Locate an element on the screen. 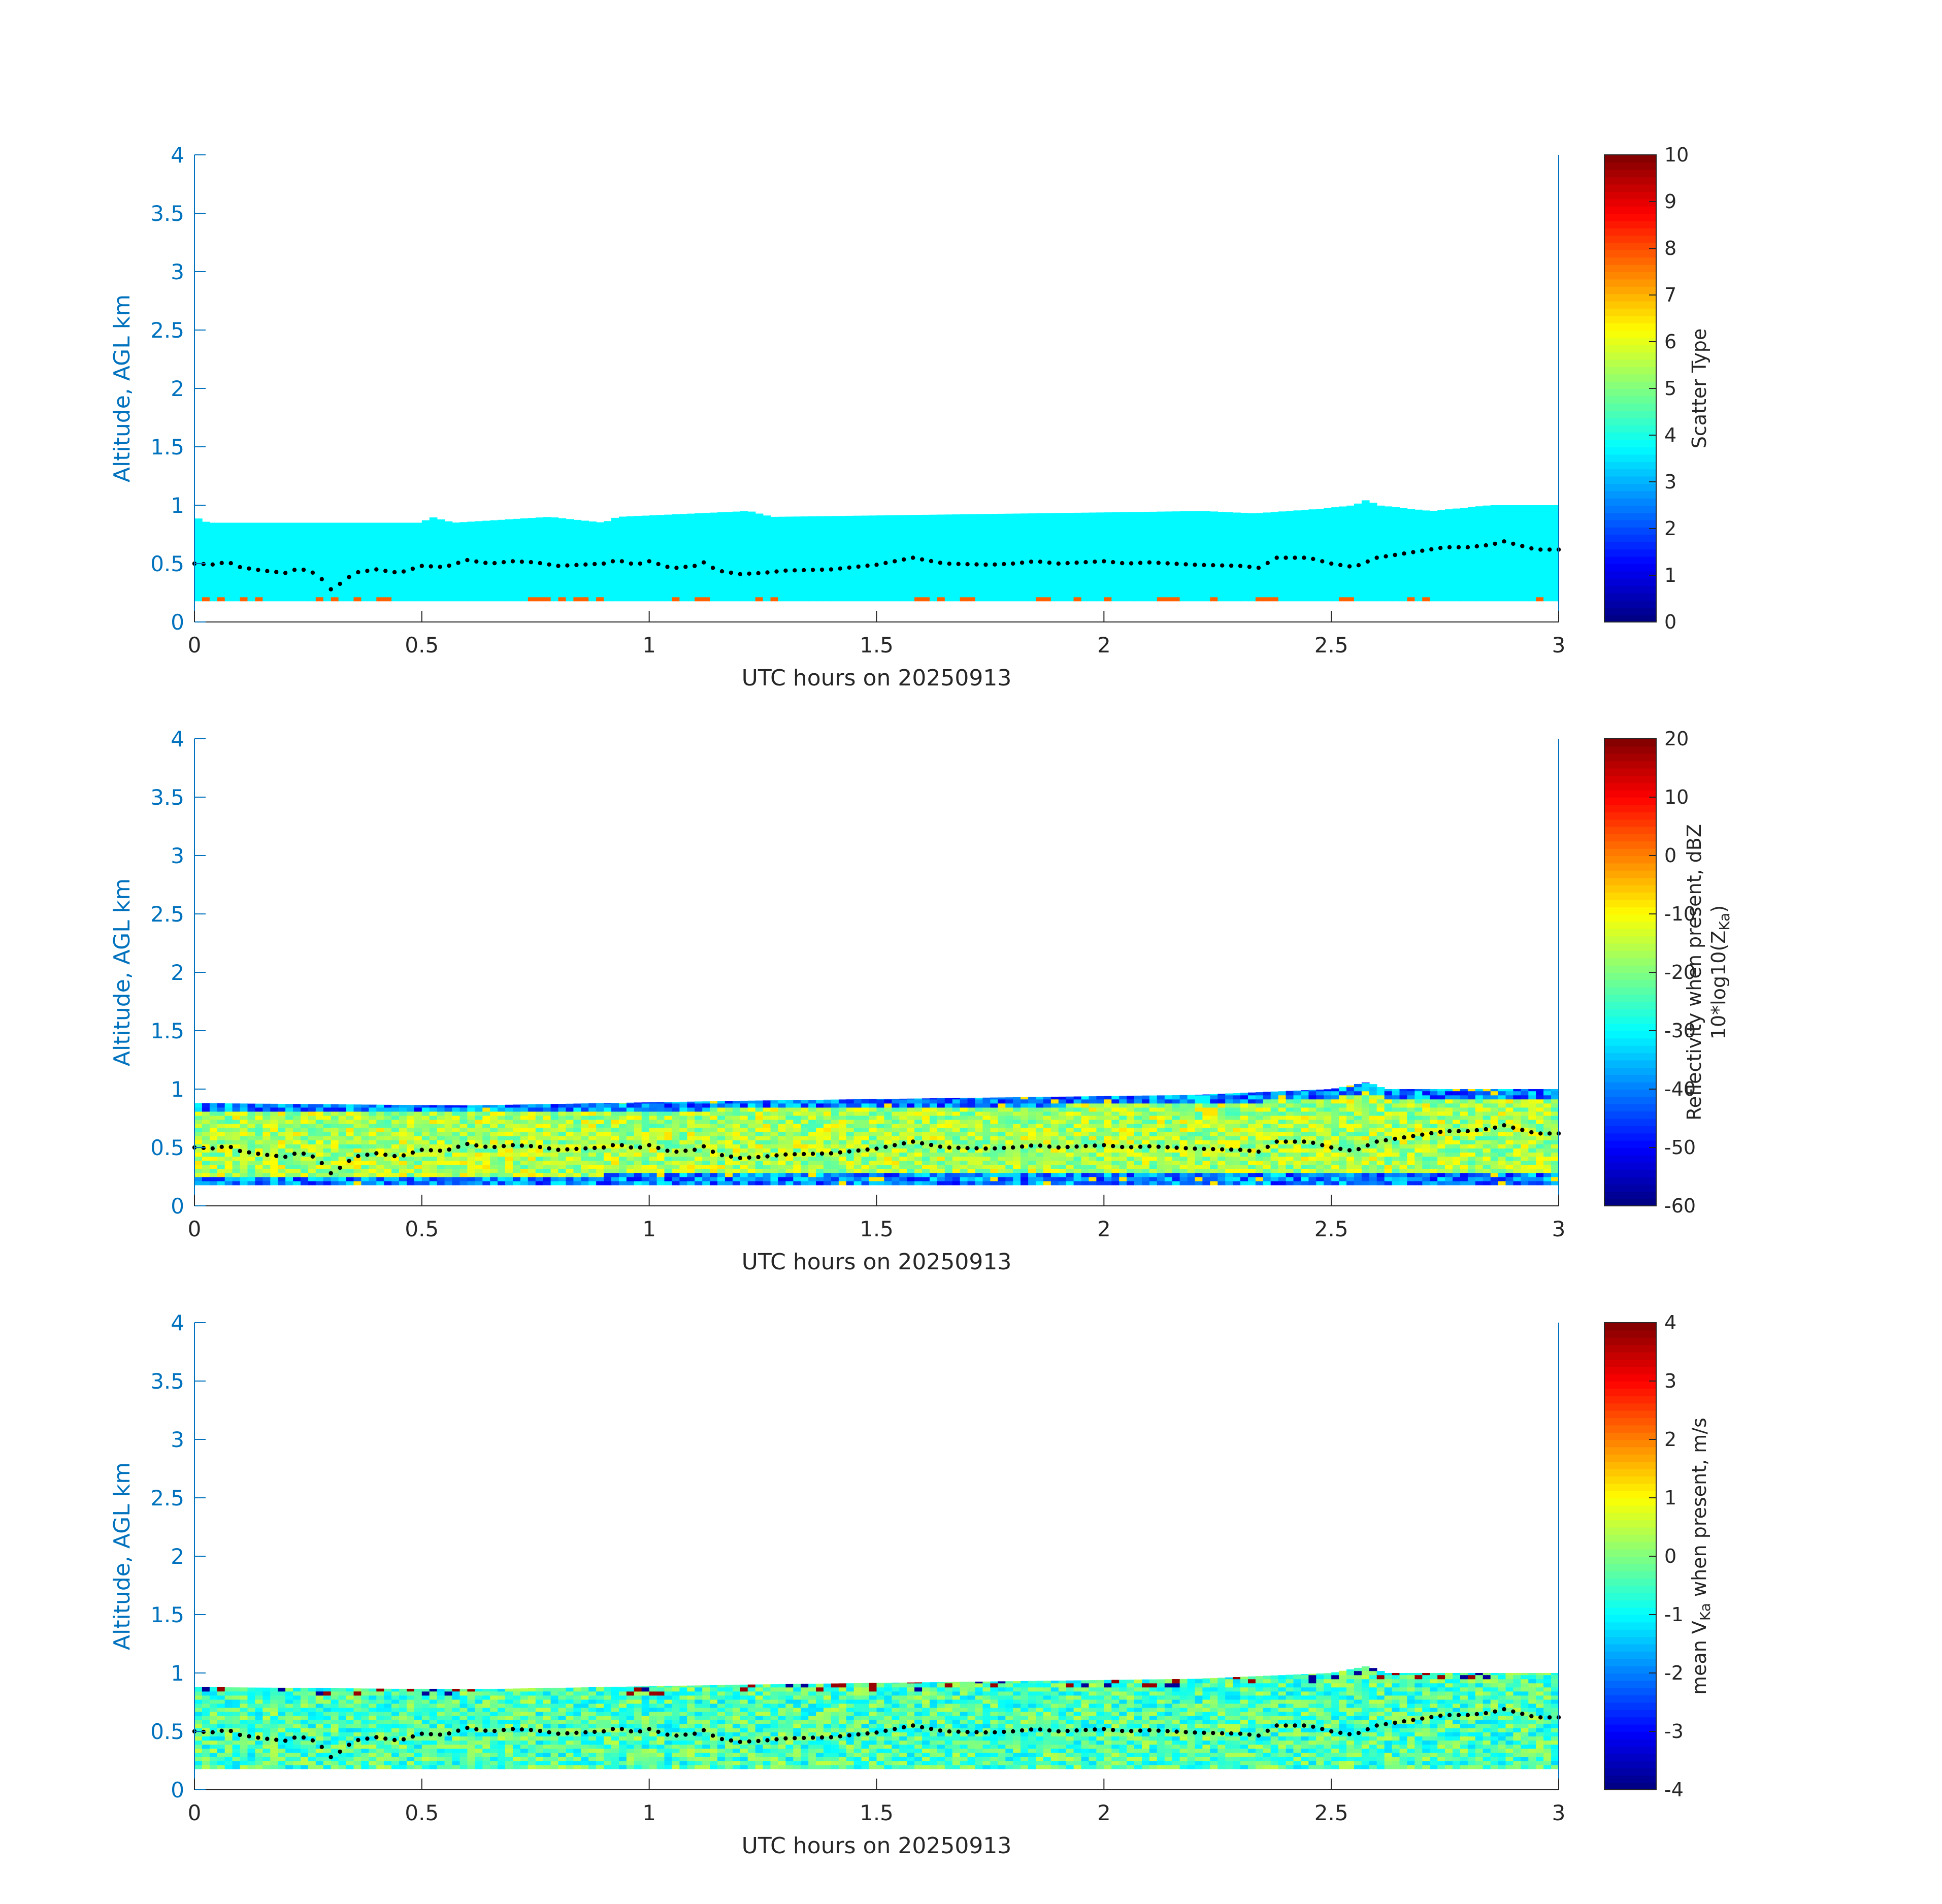  y-tick-label: 2 is located at coordinates (177, 389).